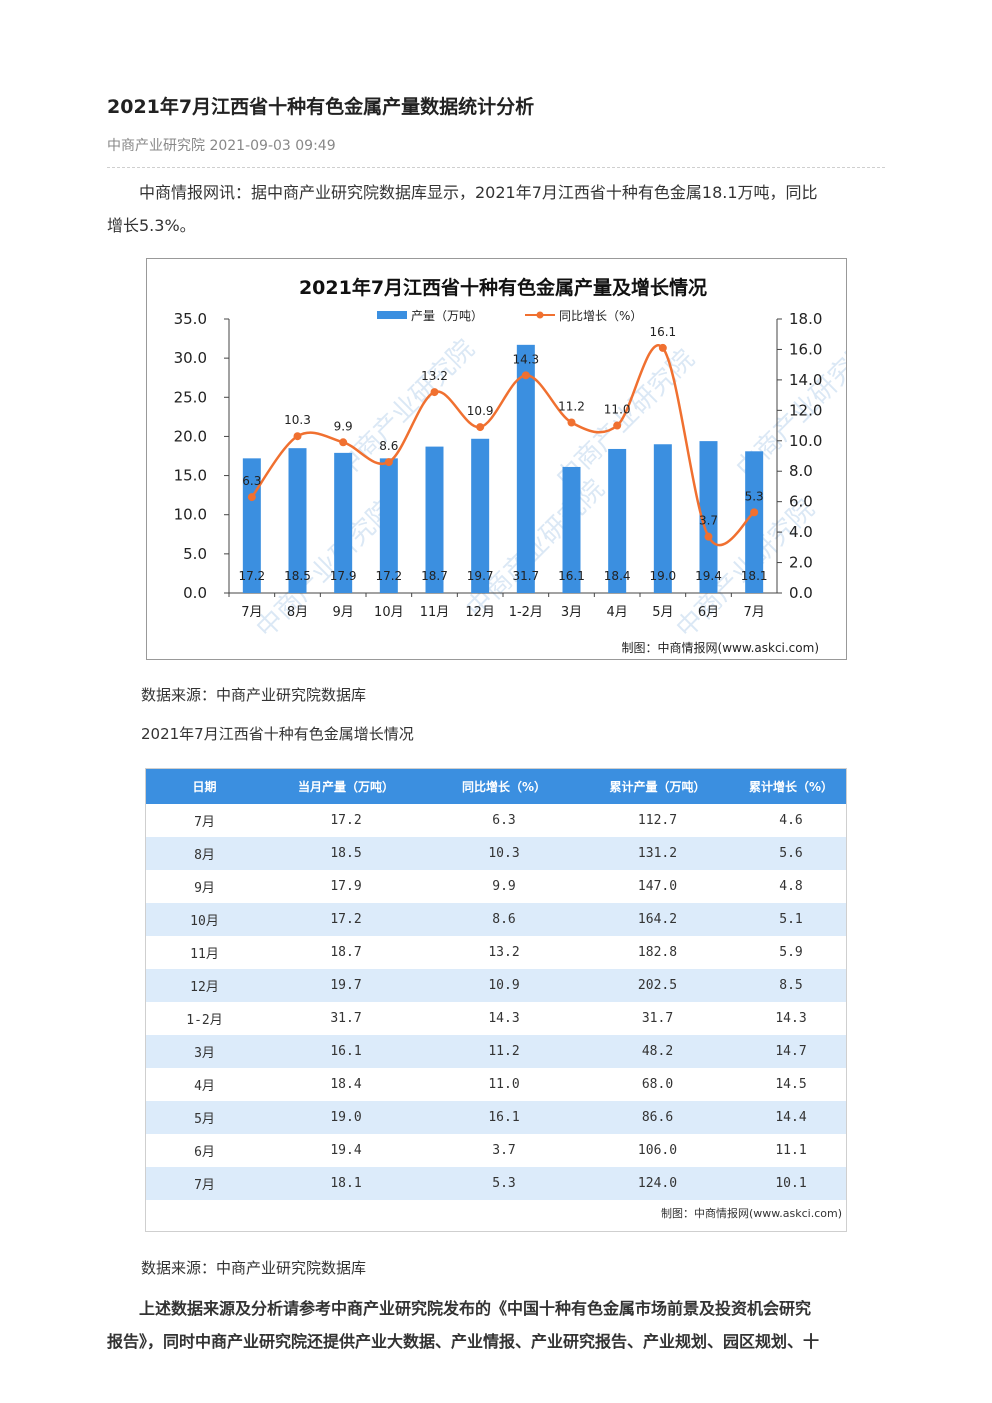  Describe the element at coordinates (526, 612) in the screenshot. I see `x-tick-label: 1-2月` at that location.